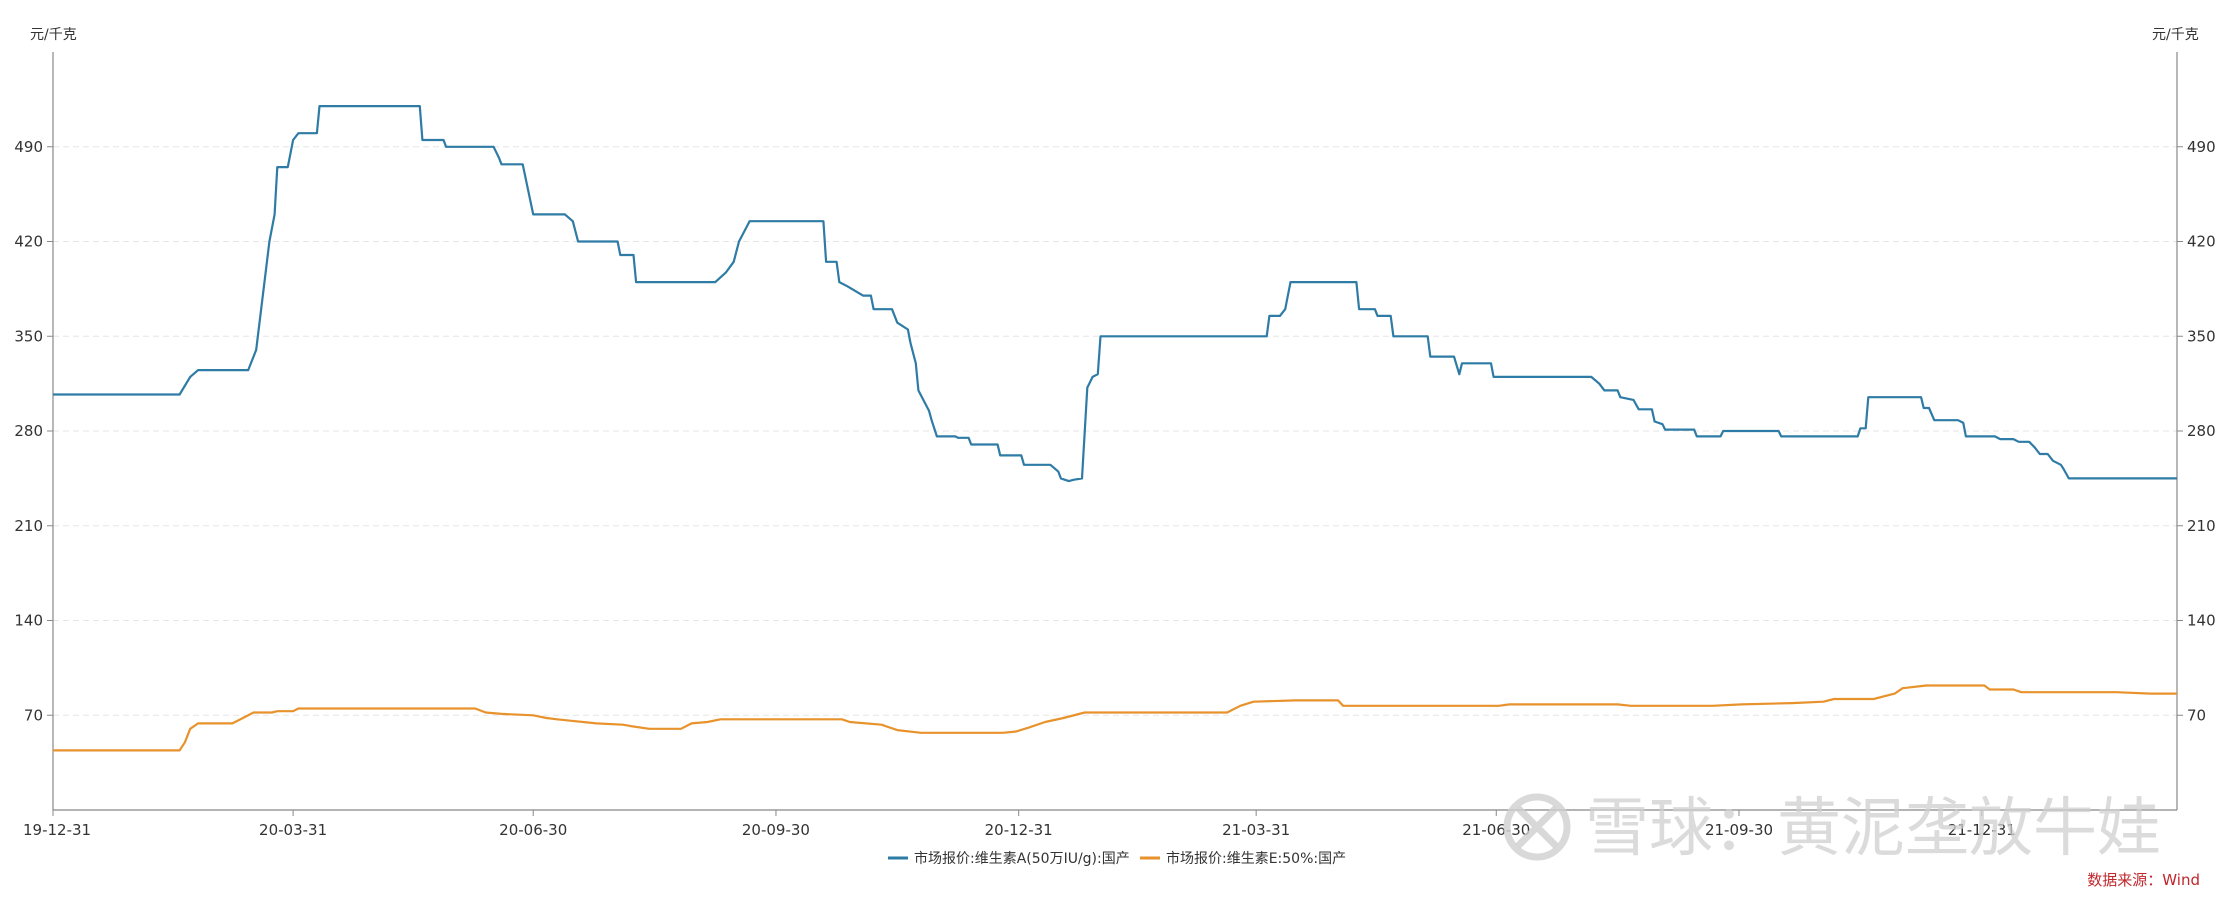  Describe the element at coordinates (2196, 715) in the screenshot. I see `y-tick-label-right: 70` at that location.